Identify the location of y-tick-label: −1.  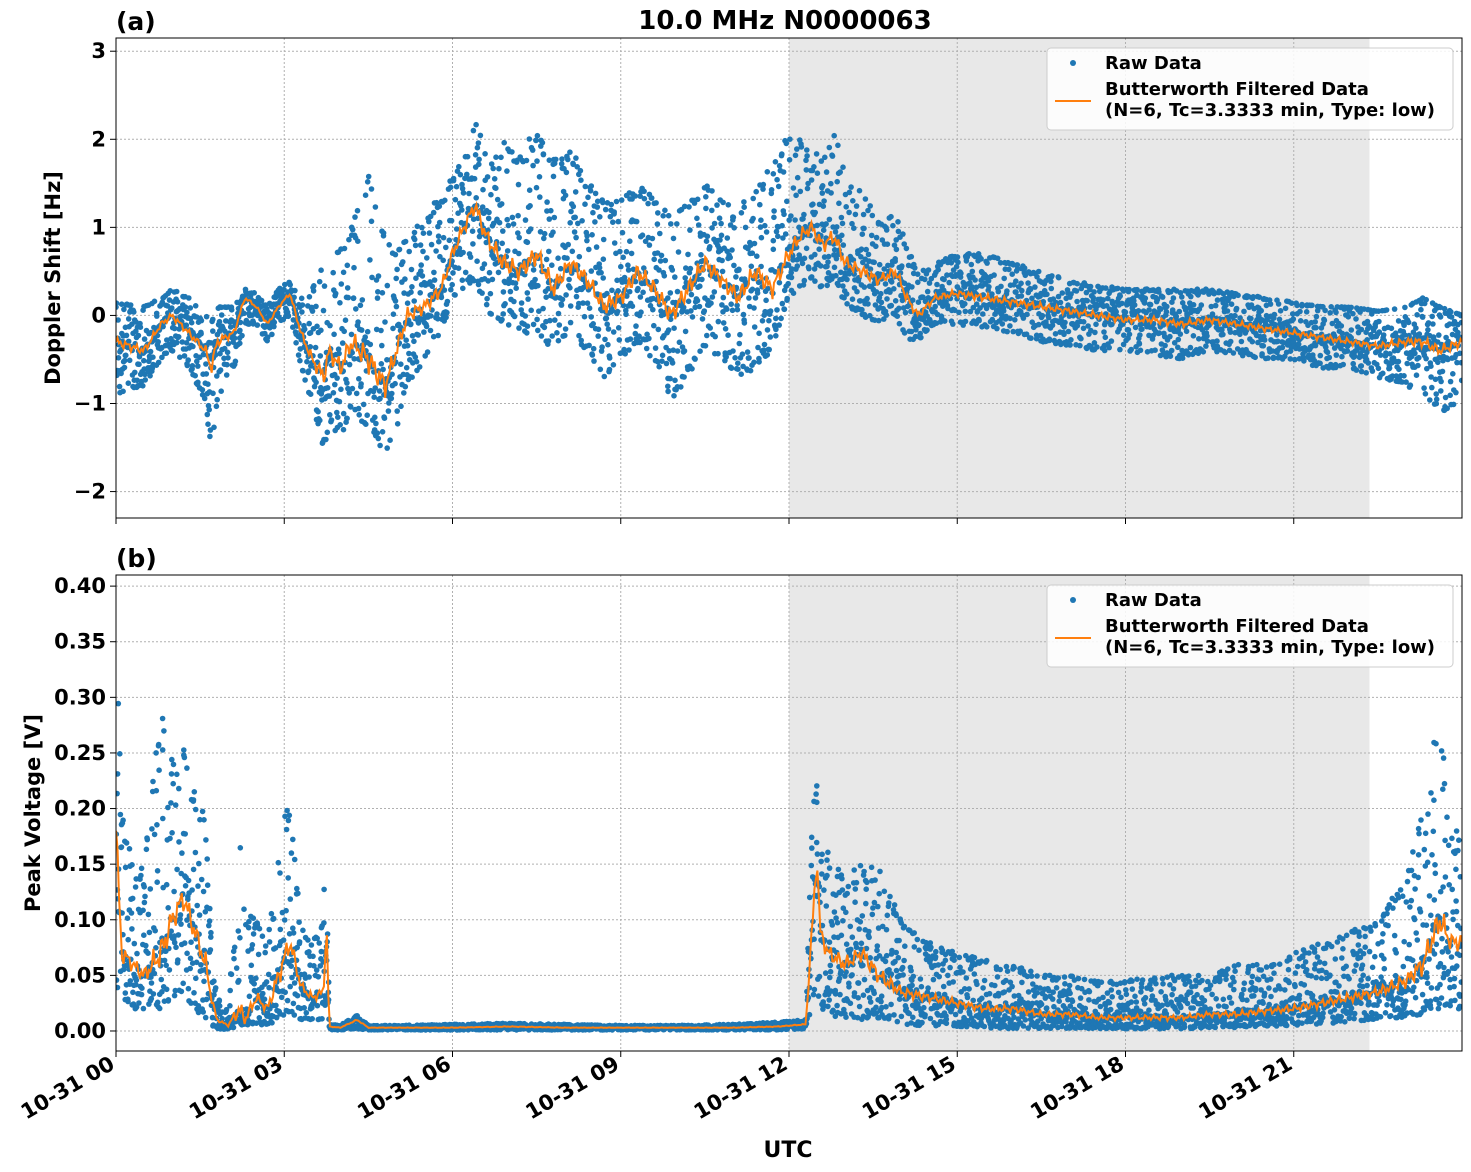
(90, 404).